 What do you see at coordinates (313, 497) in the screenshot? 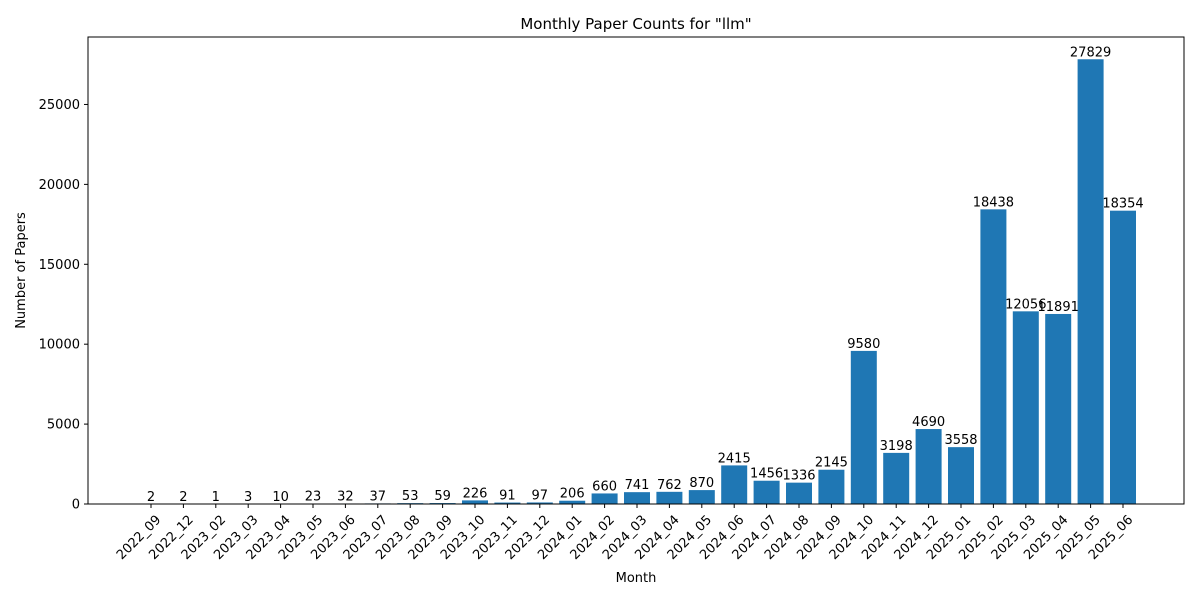
I see `bar-value-label: 23` at bounding box center [313, 497].